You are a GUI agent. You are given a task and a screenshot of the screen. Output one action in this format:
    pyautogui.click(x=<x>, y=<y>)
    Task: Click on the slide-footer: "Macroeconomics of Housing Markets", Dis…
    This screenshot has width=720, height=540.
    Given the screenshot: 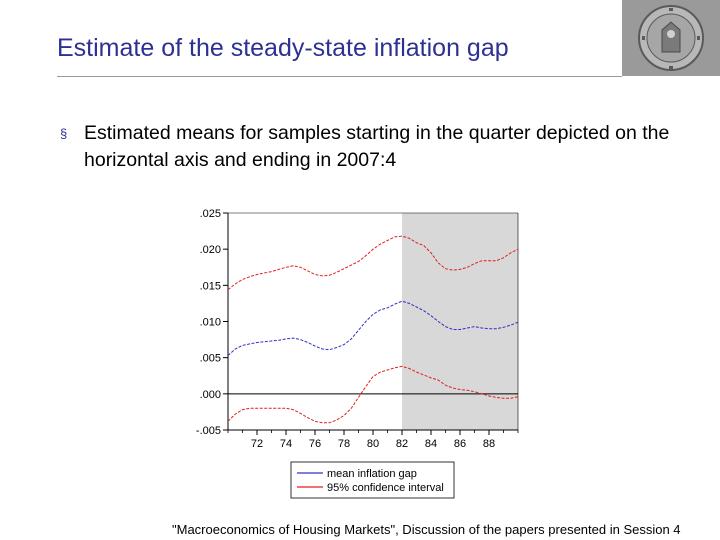 What is the action you would take?
    pyautogui.click(x=426, y=529)
    